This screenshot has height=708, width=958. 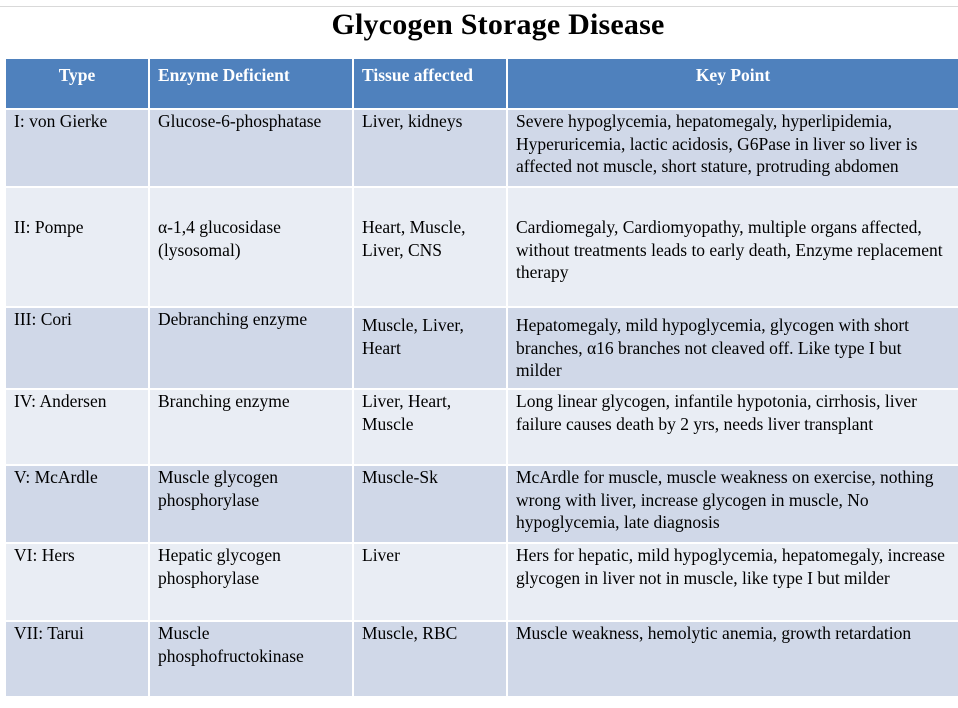 I want to click on page-title: Glycogen Storage Disease, so click(x=498, y=24).